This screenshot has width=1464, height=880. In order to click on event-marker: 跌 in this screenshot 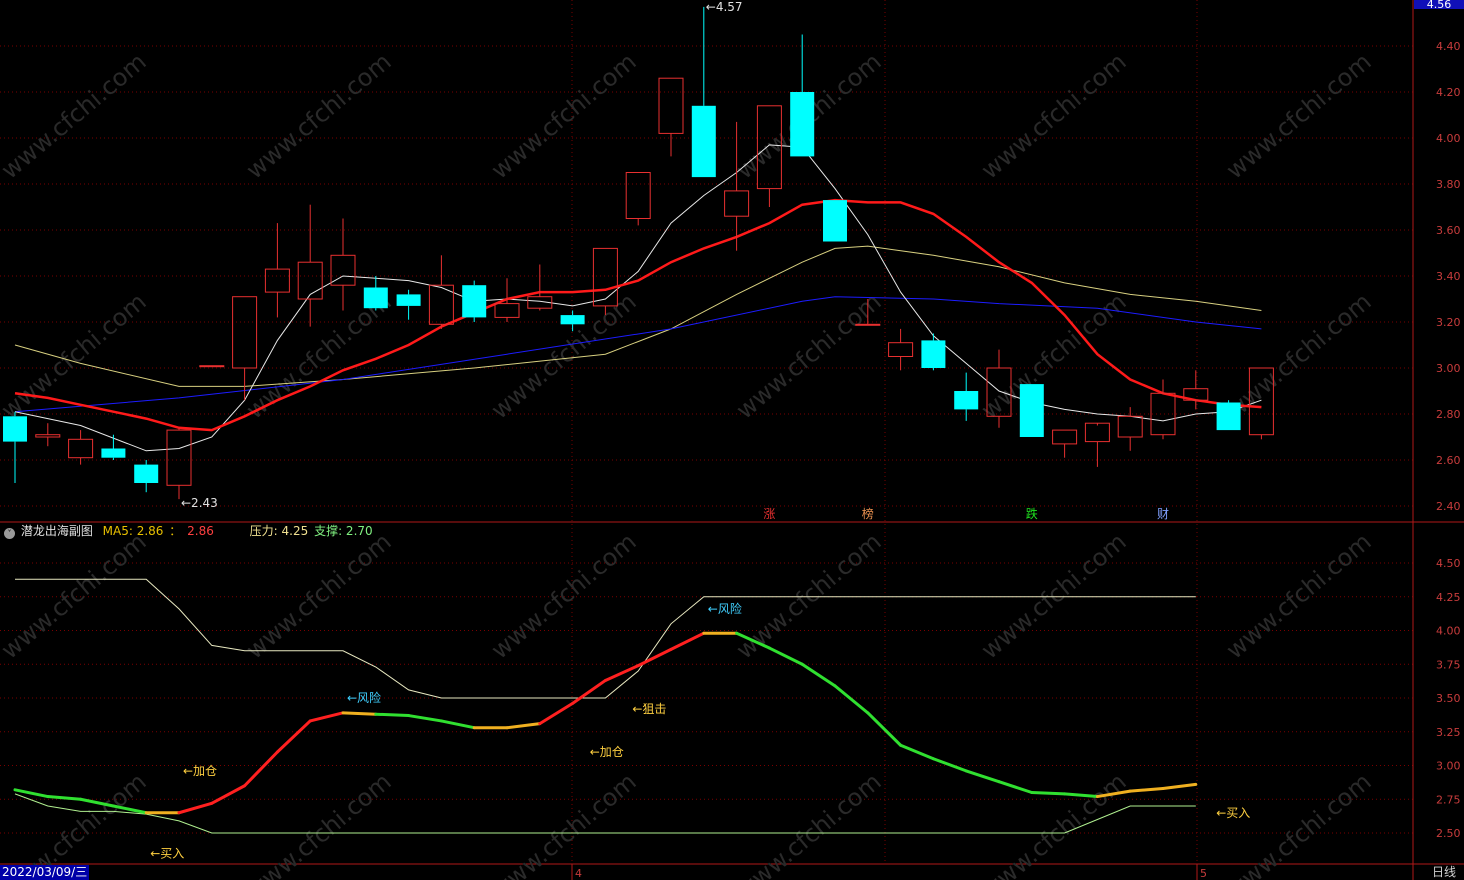, I will do `click(1032, 513)`.